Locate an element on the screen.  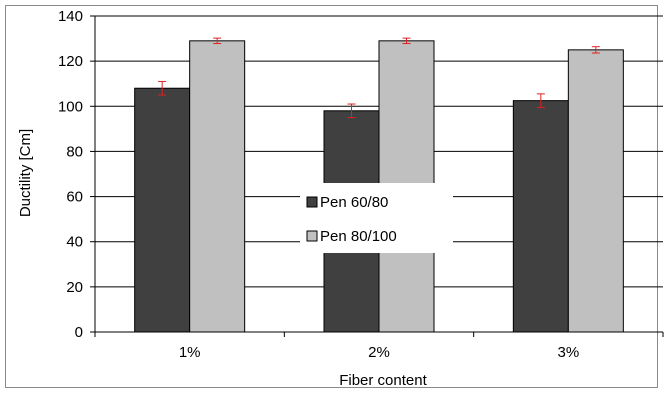
x-tick-label-0: 1% is located at coordinates (190, 352).